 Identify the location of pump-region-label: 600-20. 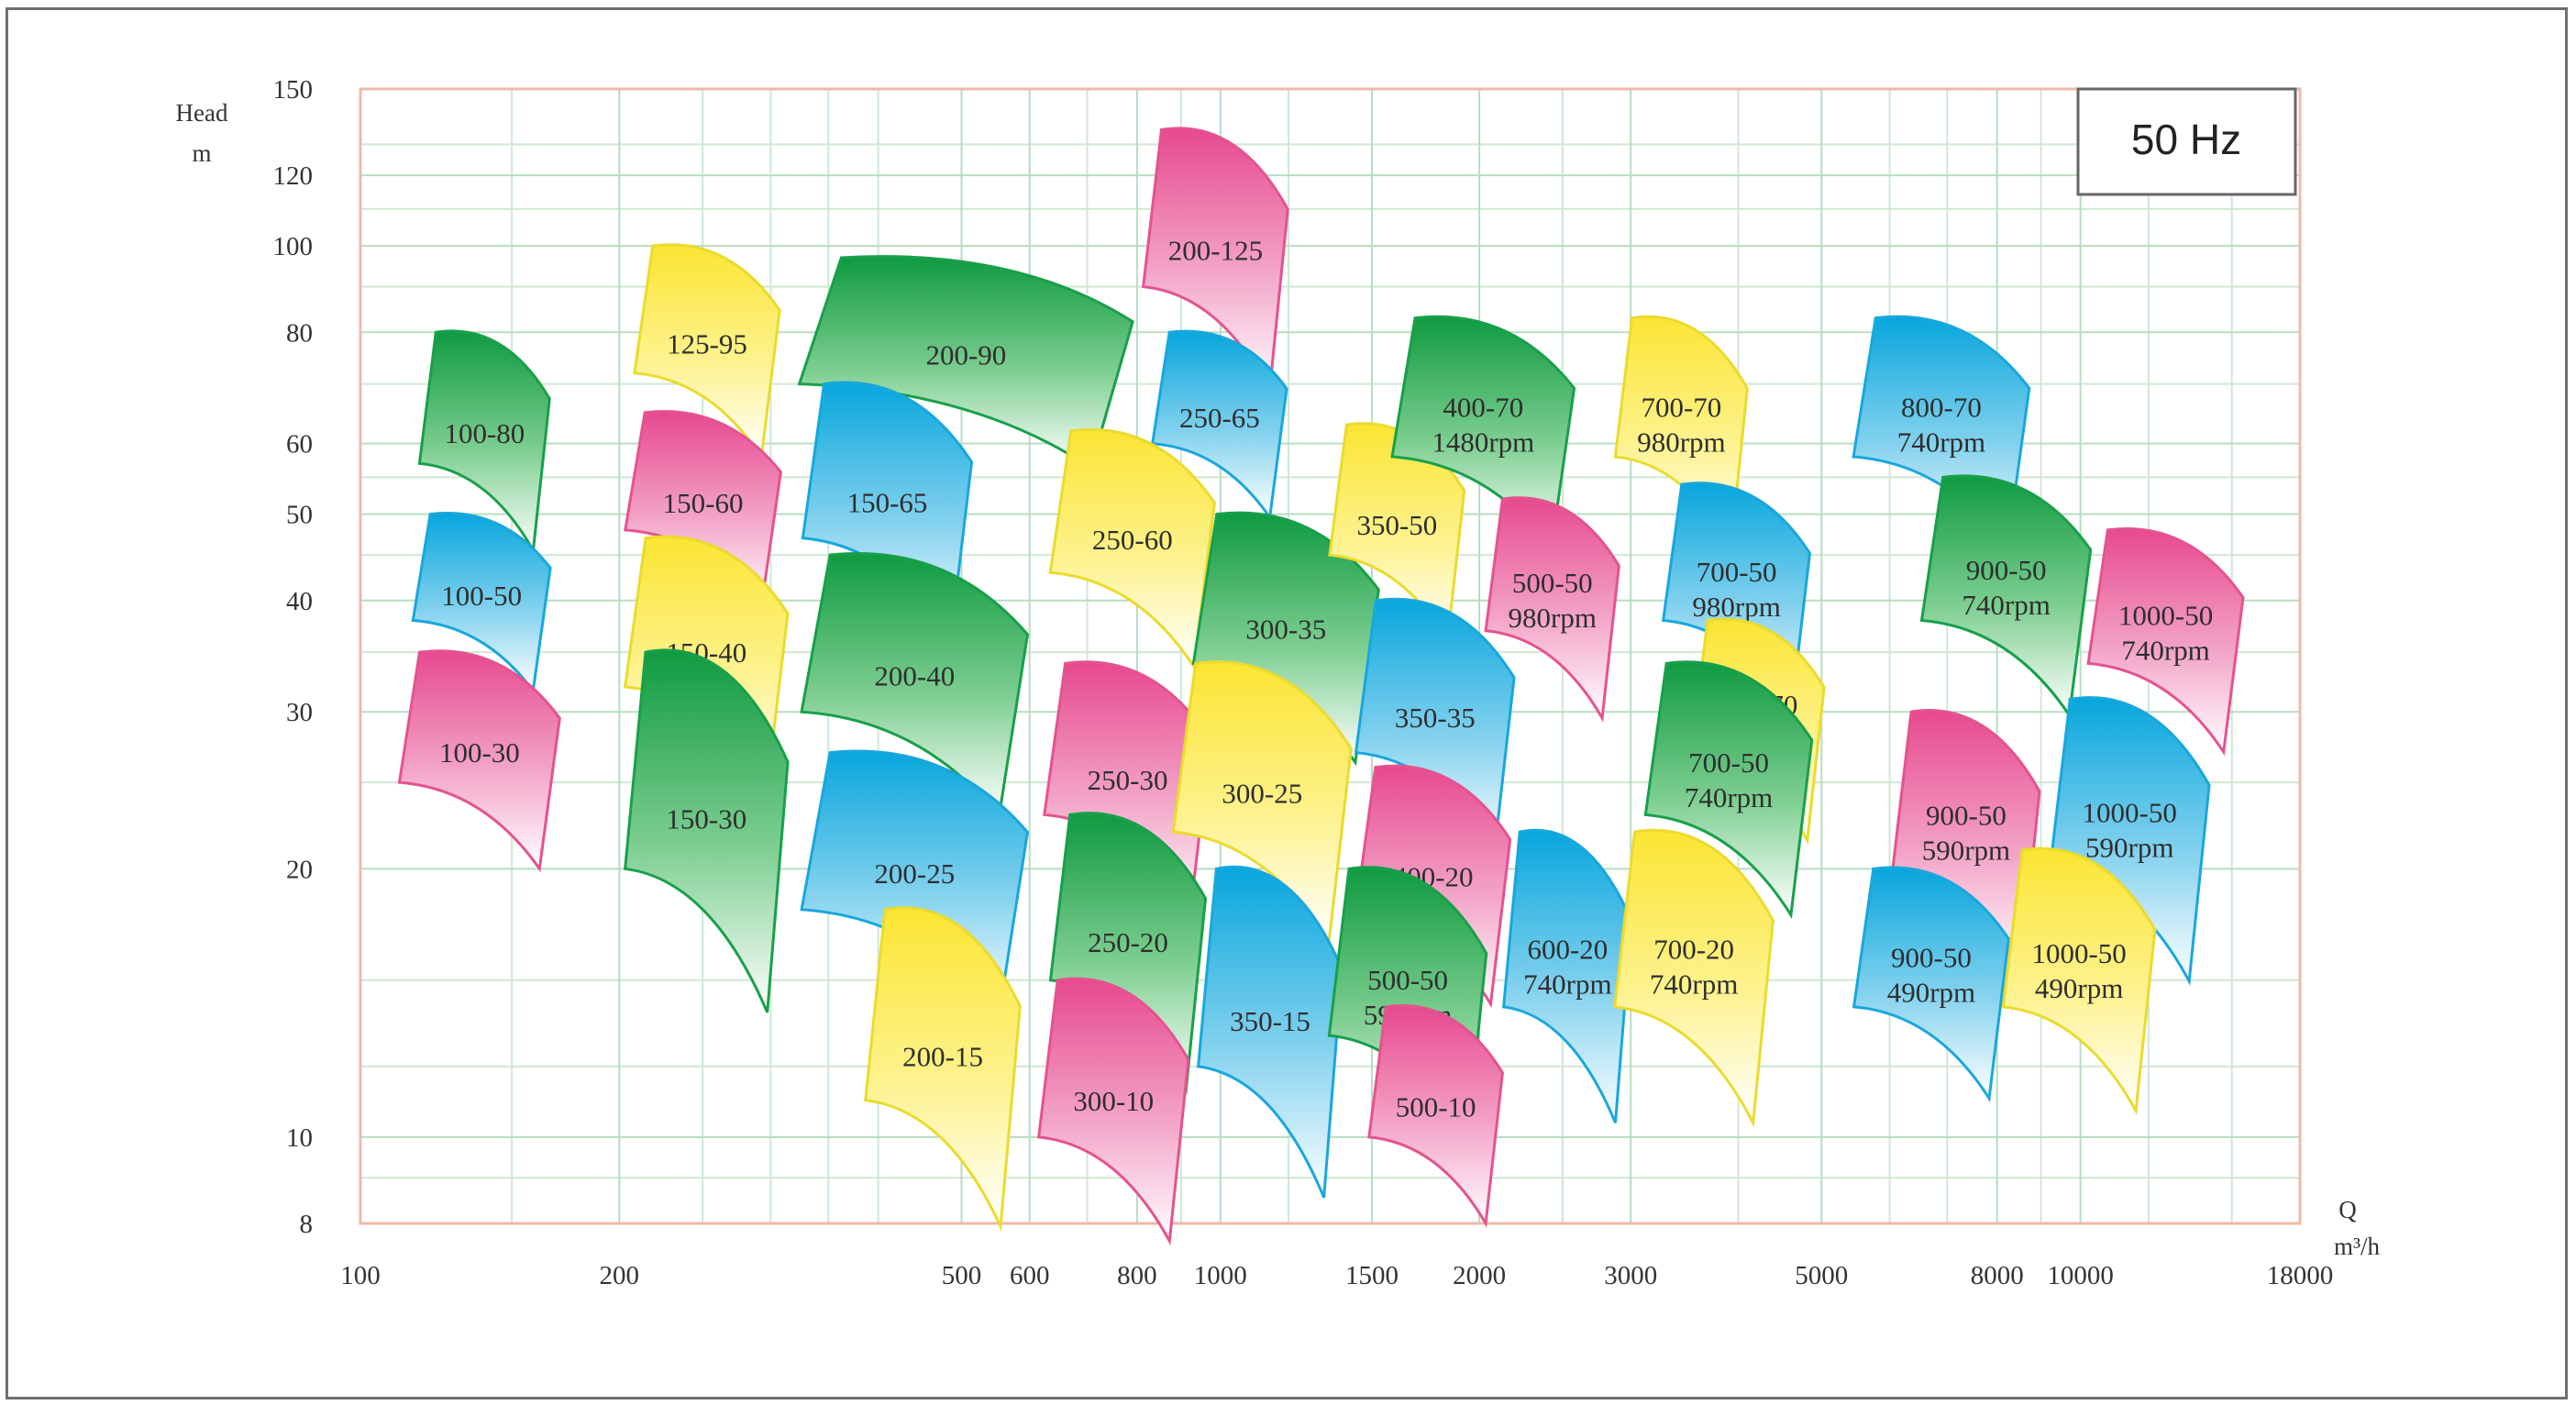
(1567, 950).